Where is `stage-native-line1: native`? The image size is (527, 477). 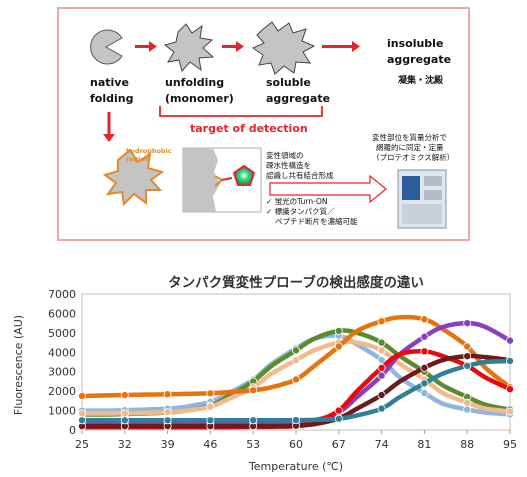
stage-native-line1: native is located at coordinates (109, 82).